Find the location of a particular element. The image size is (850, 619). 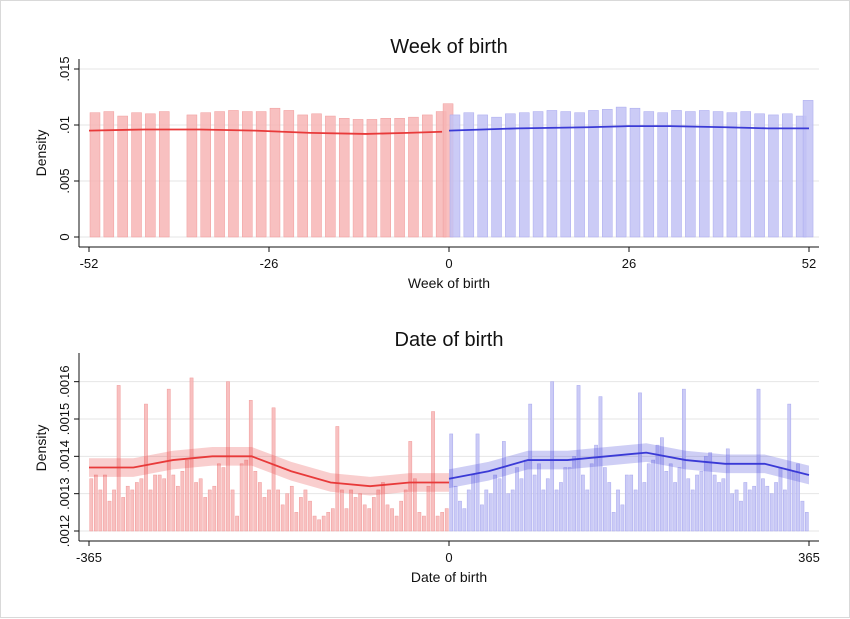

y-tick-label-1-4: .0016 is located at coordinates (64, 381).